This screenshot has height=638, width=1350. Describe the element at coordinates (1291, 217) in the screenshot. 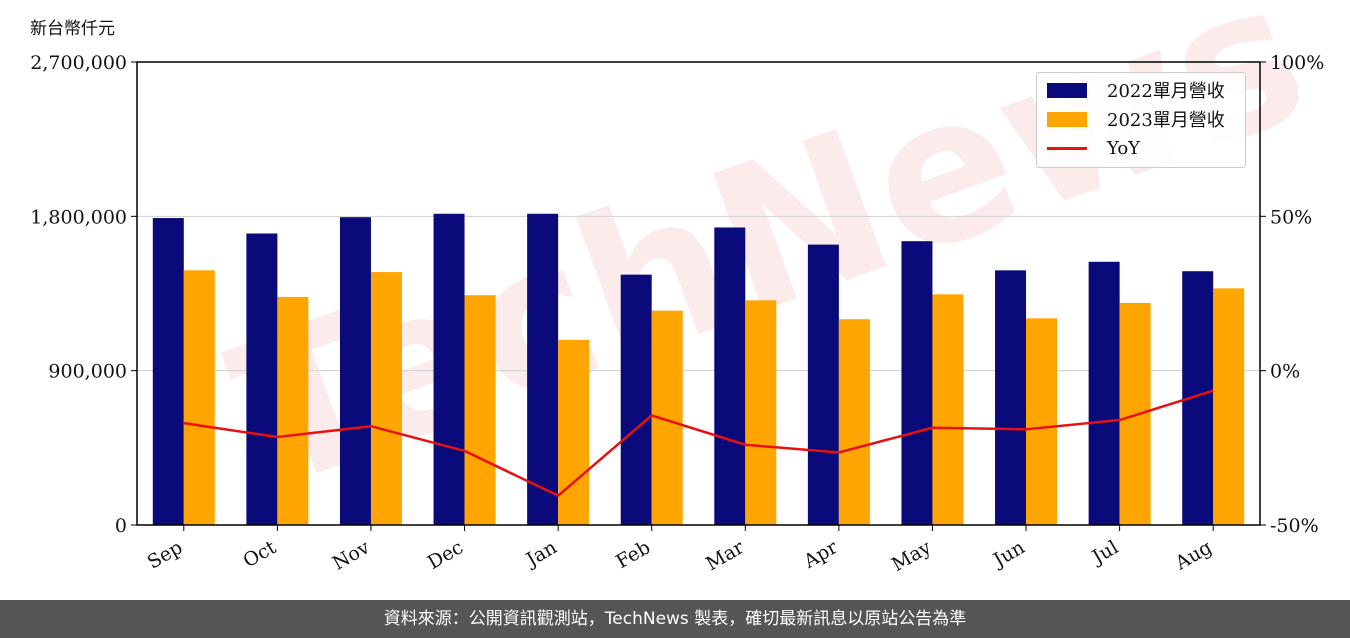

I see `y2-tick-label: 50%` at that location.